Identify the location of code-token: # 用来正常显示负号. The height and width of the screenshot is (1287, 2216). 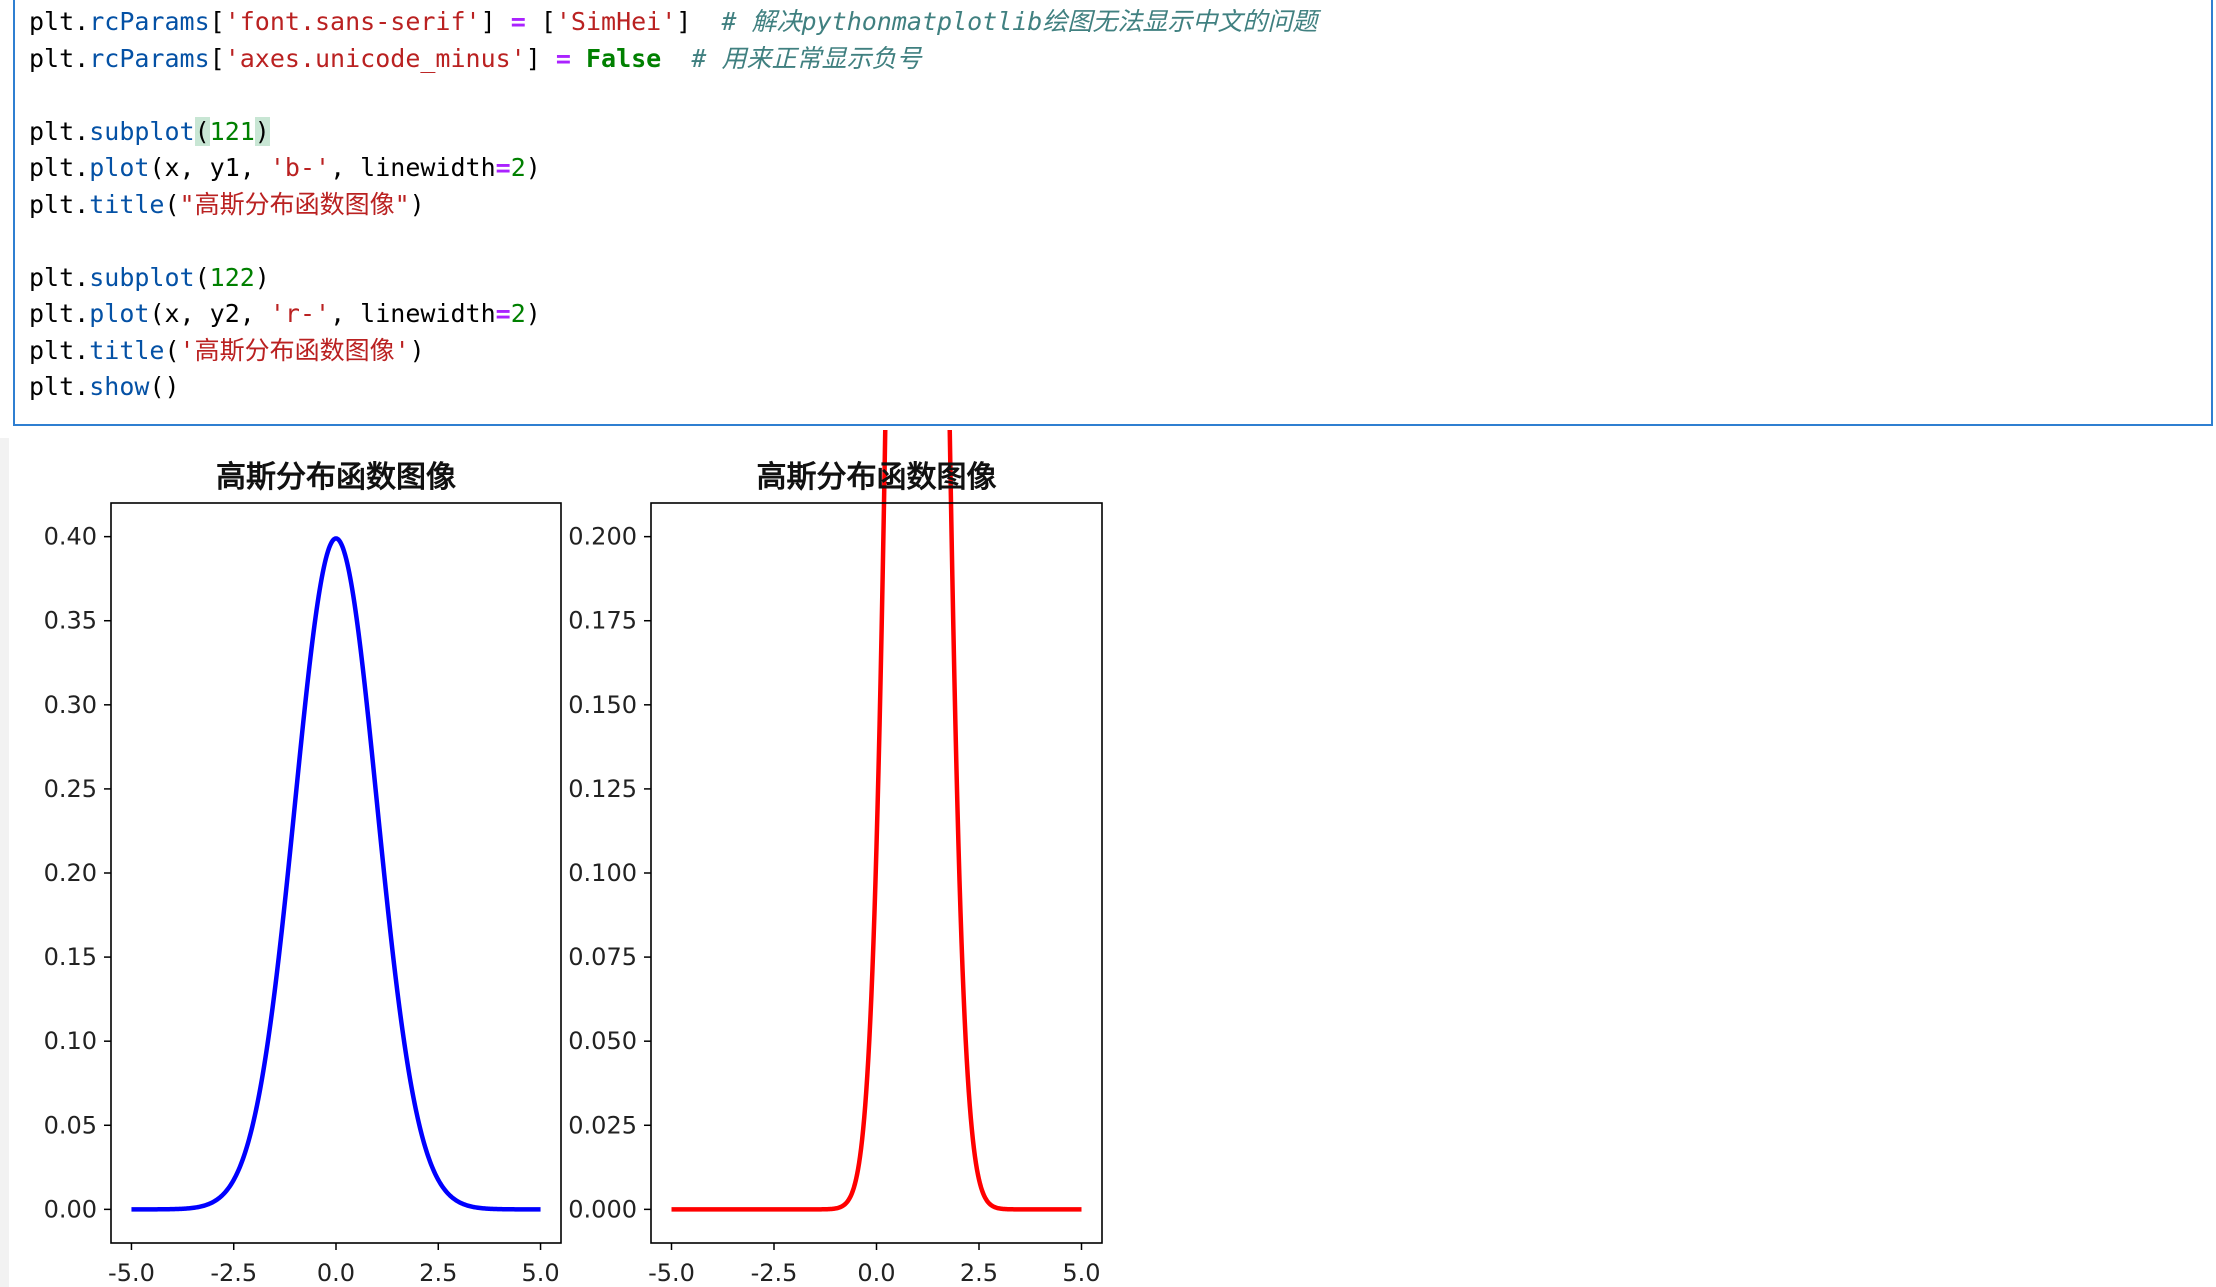
(806, 58).